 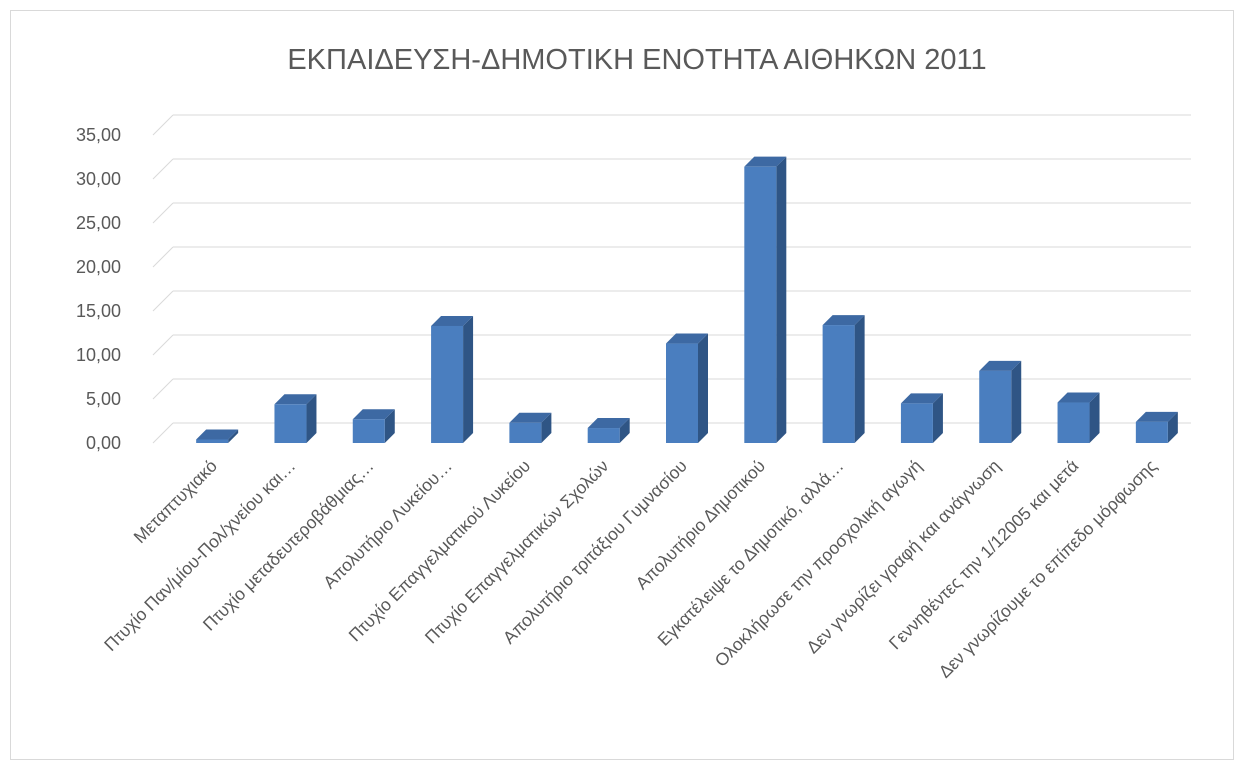 I want to click on chart-title: ΕΚΠΑΙΔΕΥΣΗ-ΔΗΜΟΤΙΚΗ ΕΝΟΤΗΤΑ ΑΙΘΗΚΩΝ 2011, so click(x=636, y=60).